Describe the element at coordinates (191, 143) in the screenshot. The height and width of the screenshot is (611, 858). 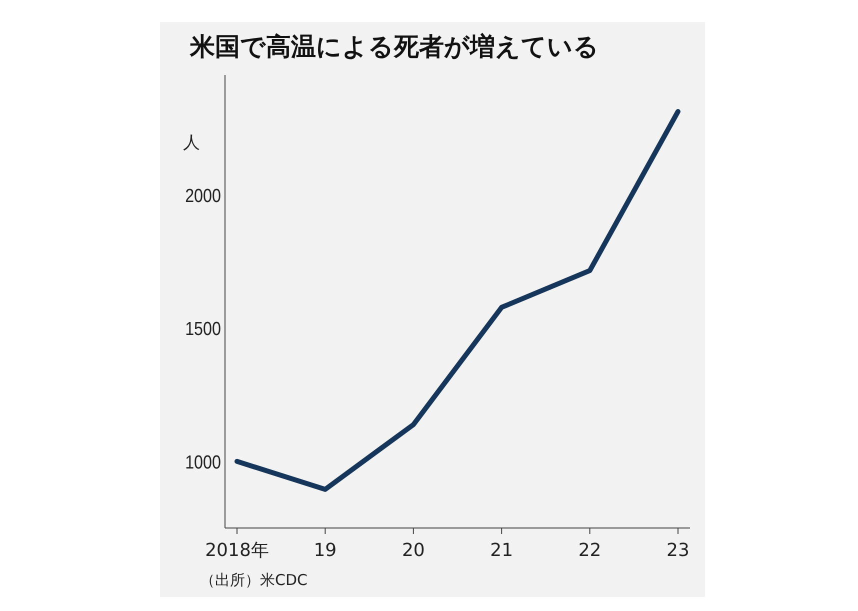
I see `y-axis-title: 人` at that location.